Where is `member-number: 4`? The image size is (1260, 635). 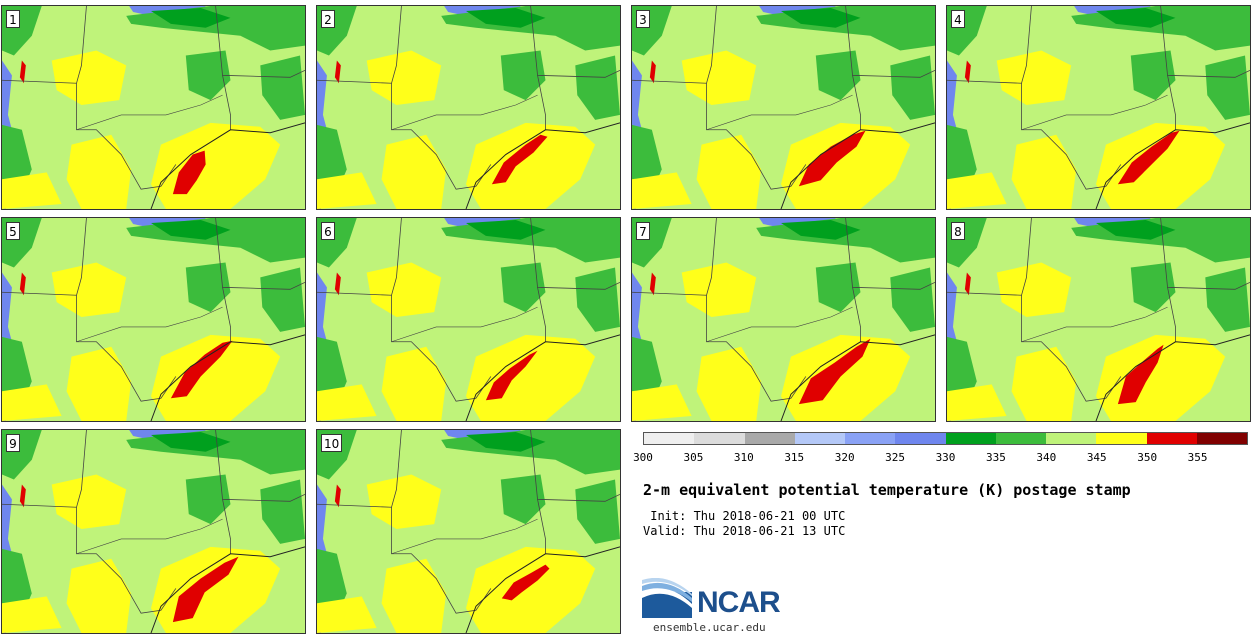
member-number: 4 is located at coordinates (958, 19).